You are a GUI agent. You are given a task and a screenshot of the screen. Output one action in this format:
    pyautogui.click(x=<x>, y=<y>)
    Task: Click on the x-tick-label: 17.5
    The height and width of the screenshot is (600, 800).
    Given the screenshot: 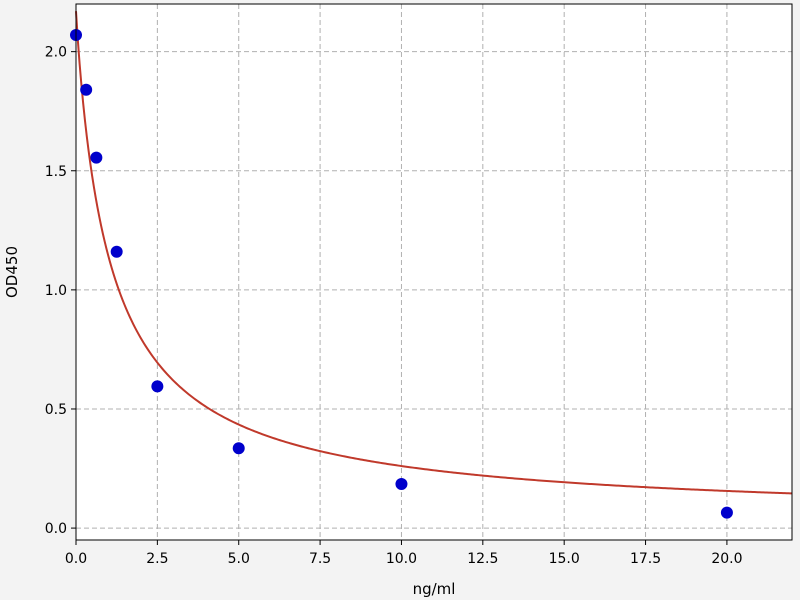 What is the action you would take?
    pyautogui.click(x=645, y=559)
    